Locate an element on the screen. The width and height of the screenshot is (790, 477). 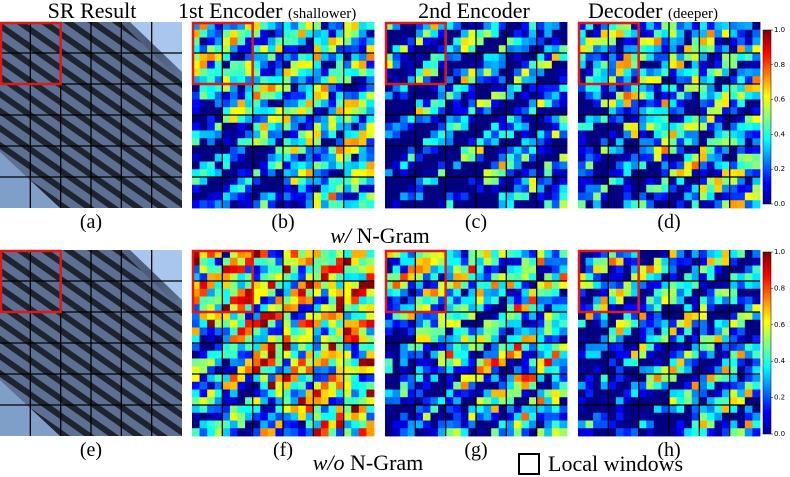
highlight-window is located at coordinates (222, 53).